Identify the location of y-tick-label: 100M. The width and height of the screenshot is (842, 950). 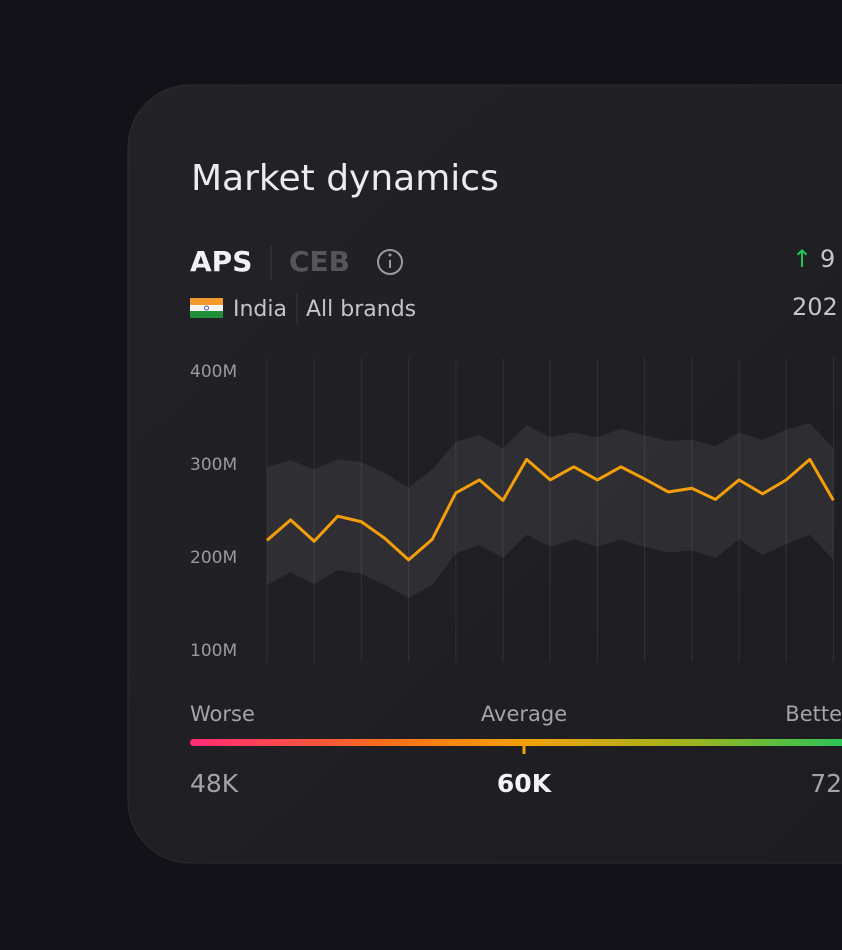
(213, 651).